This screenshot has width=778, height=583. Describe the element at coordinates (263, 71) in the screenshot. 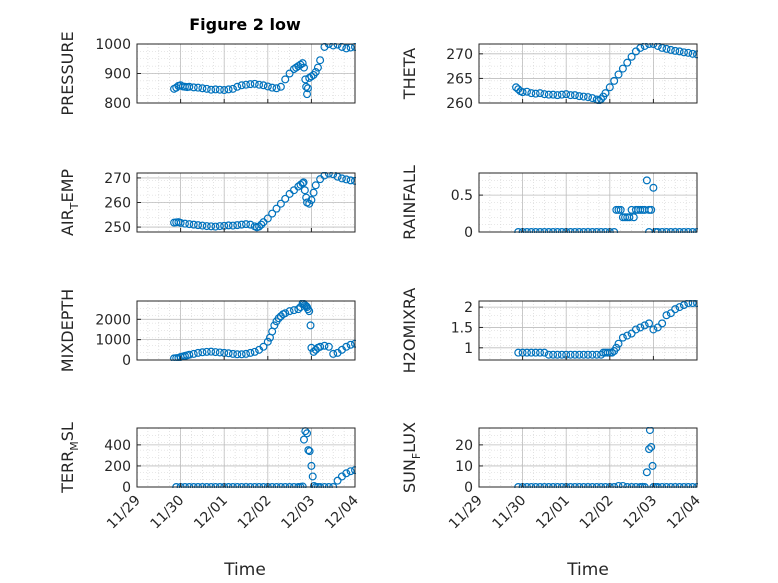

I see `series-points` at that location.